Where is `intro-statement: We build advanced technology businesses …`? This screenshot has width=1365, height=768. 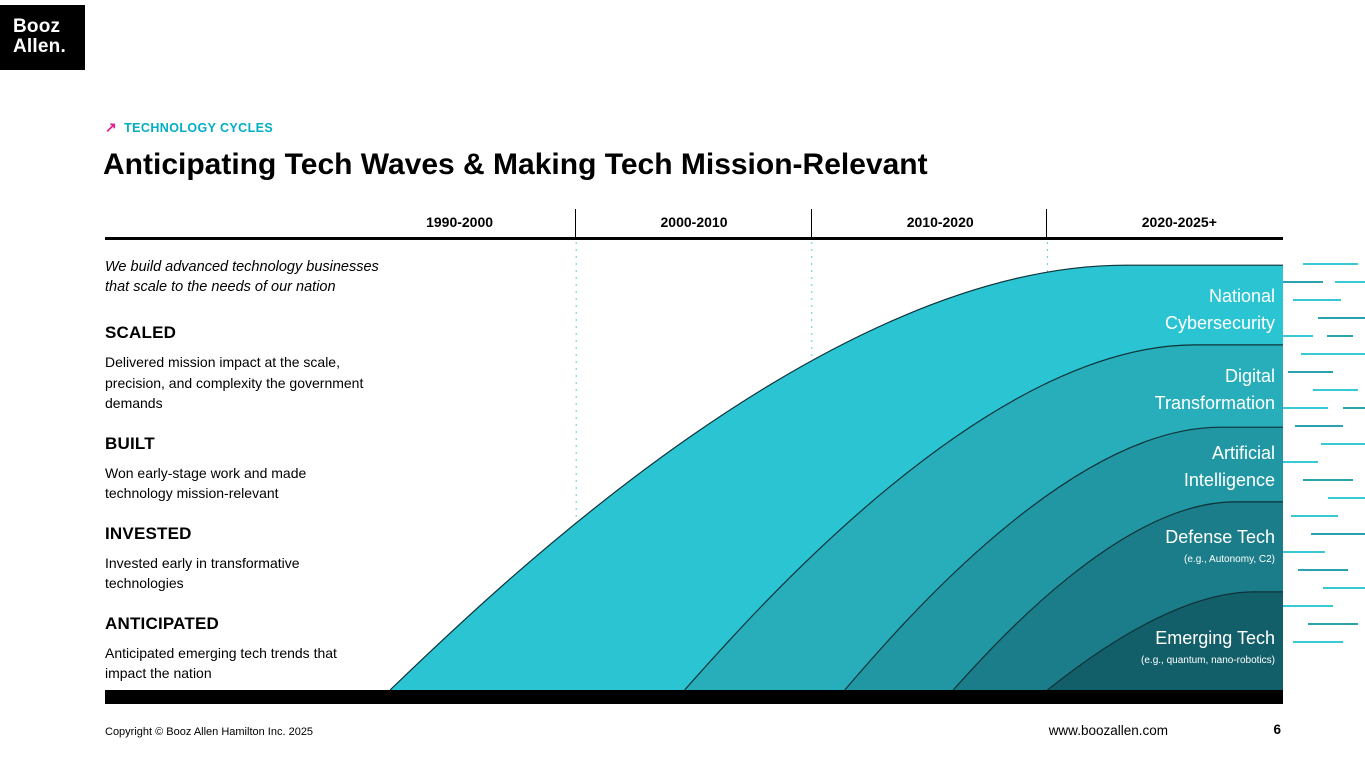
intro-statement: We build advanced technology businesses … is located at coordinates (245, 277).